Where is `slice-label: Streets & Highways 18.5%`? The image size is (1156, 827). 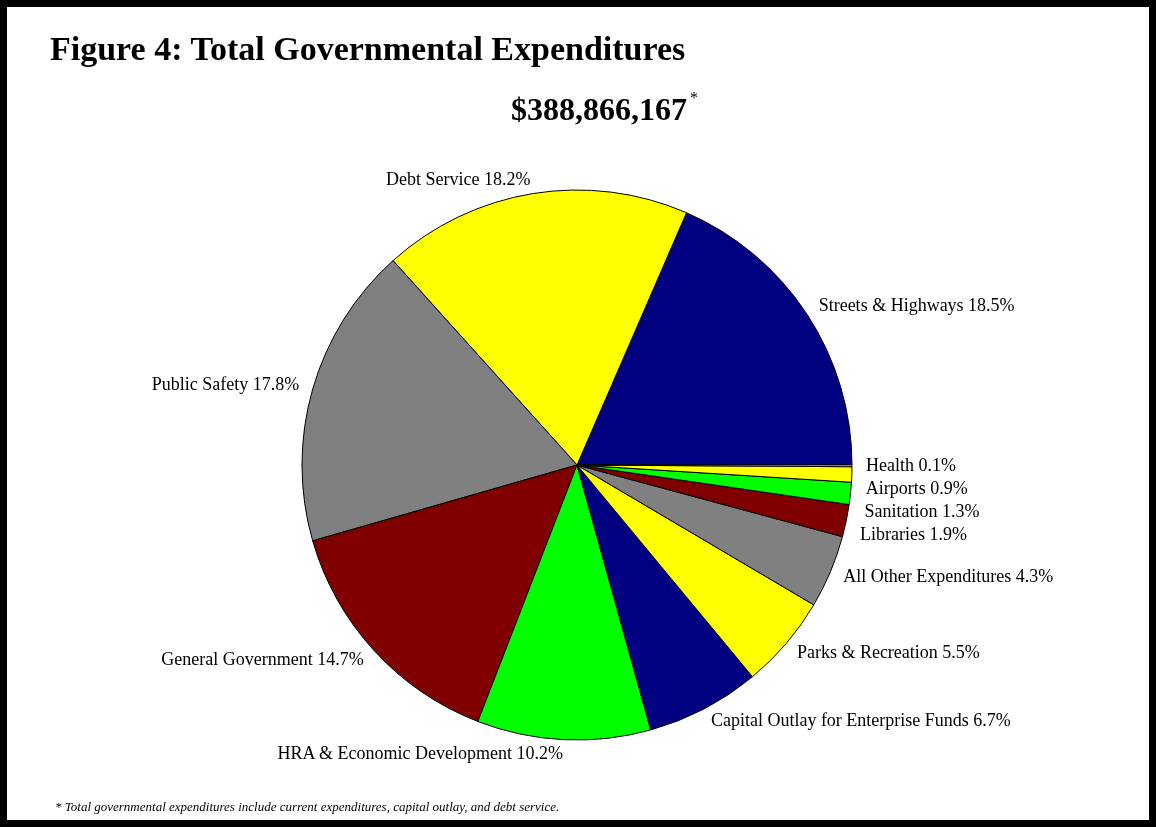
slice-label: Streets & Highways 18.5% is located at coordinates (916, 305).